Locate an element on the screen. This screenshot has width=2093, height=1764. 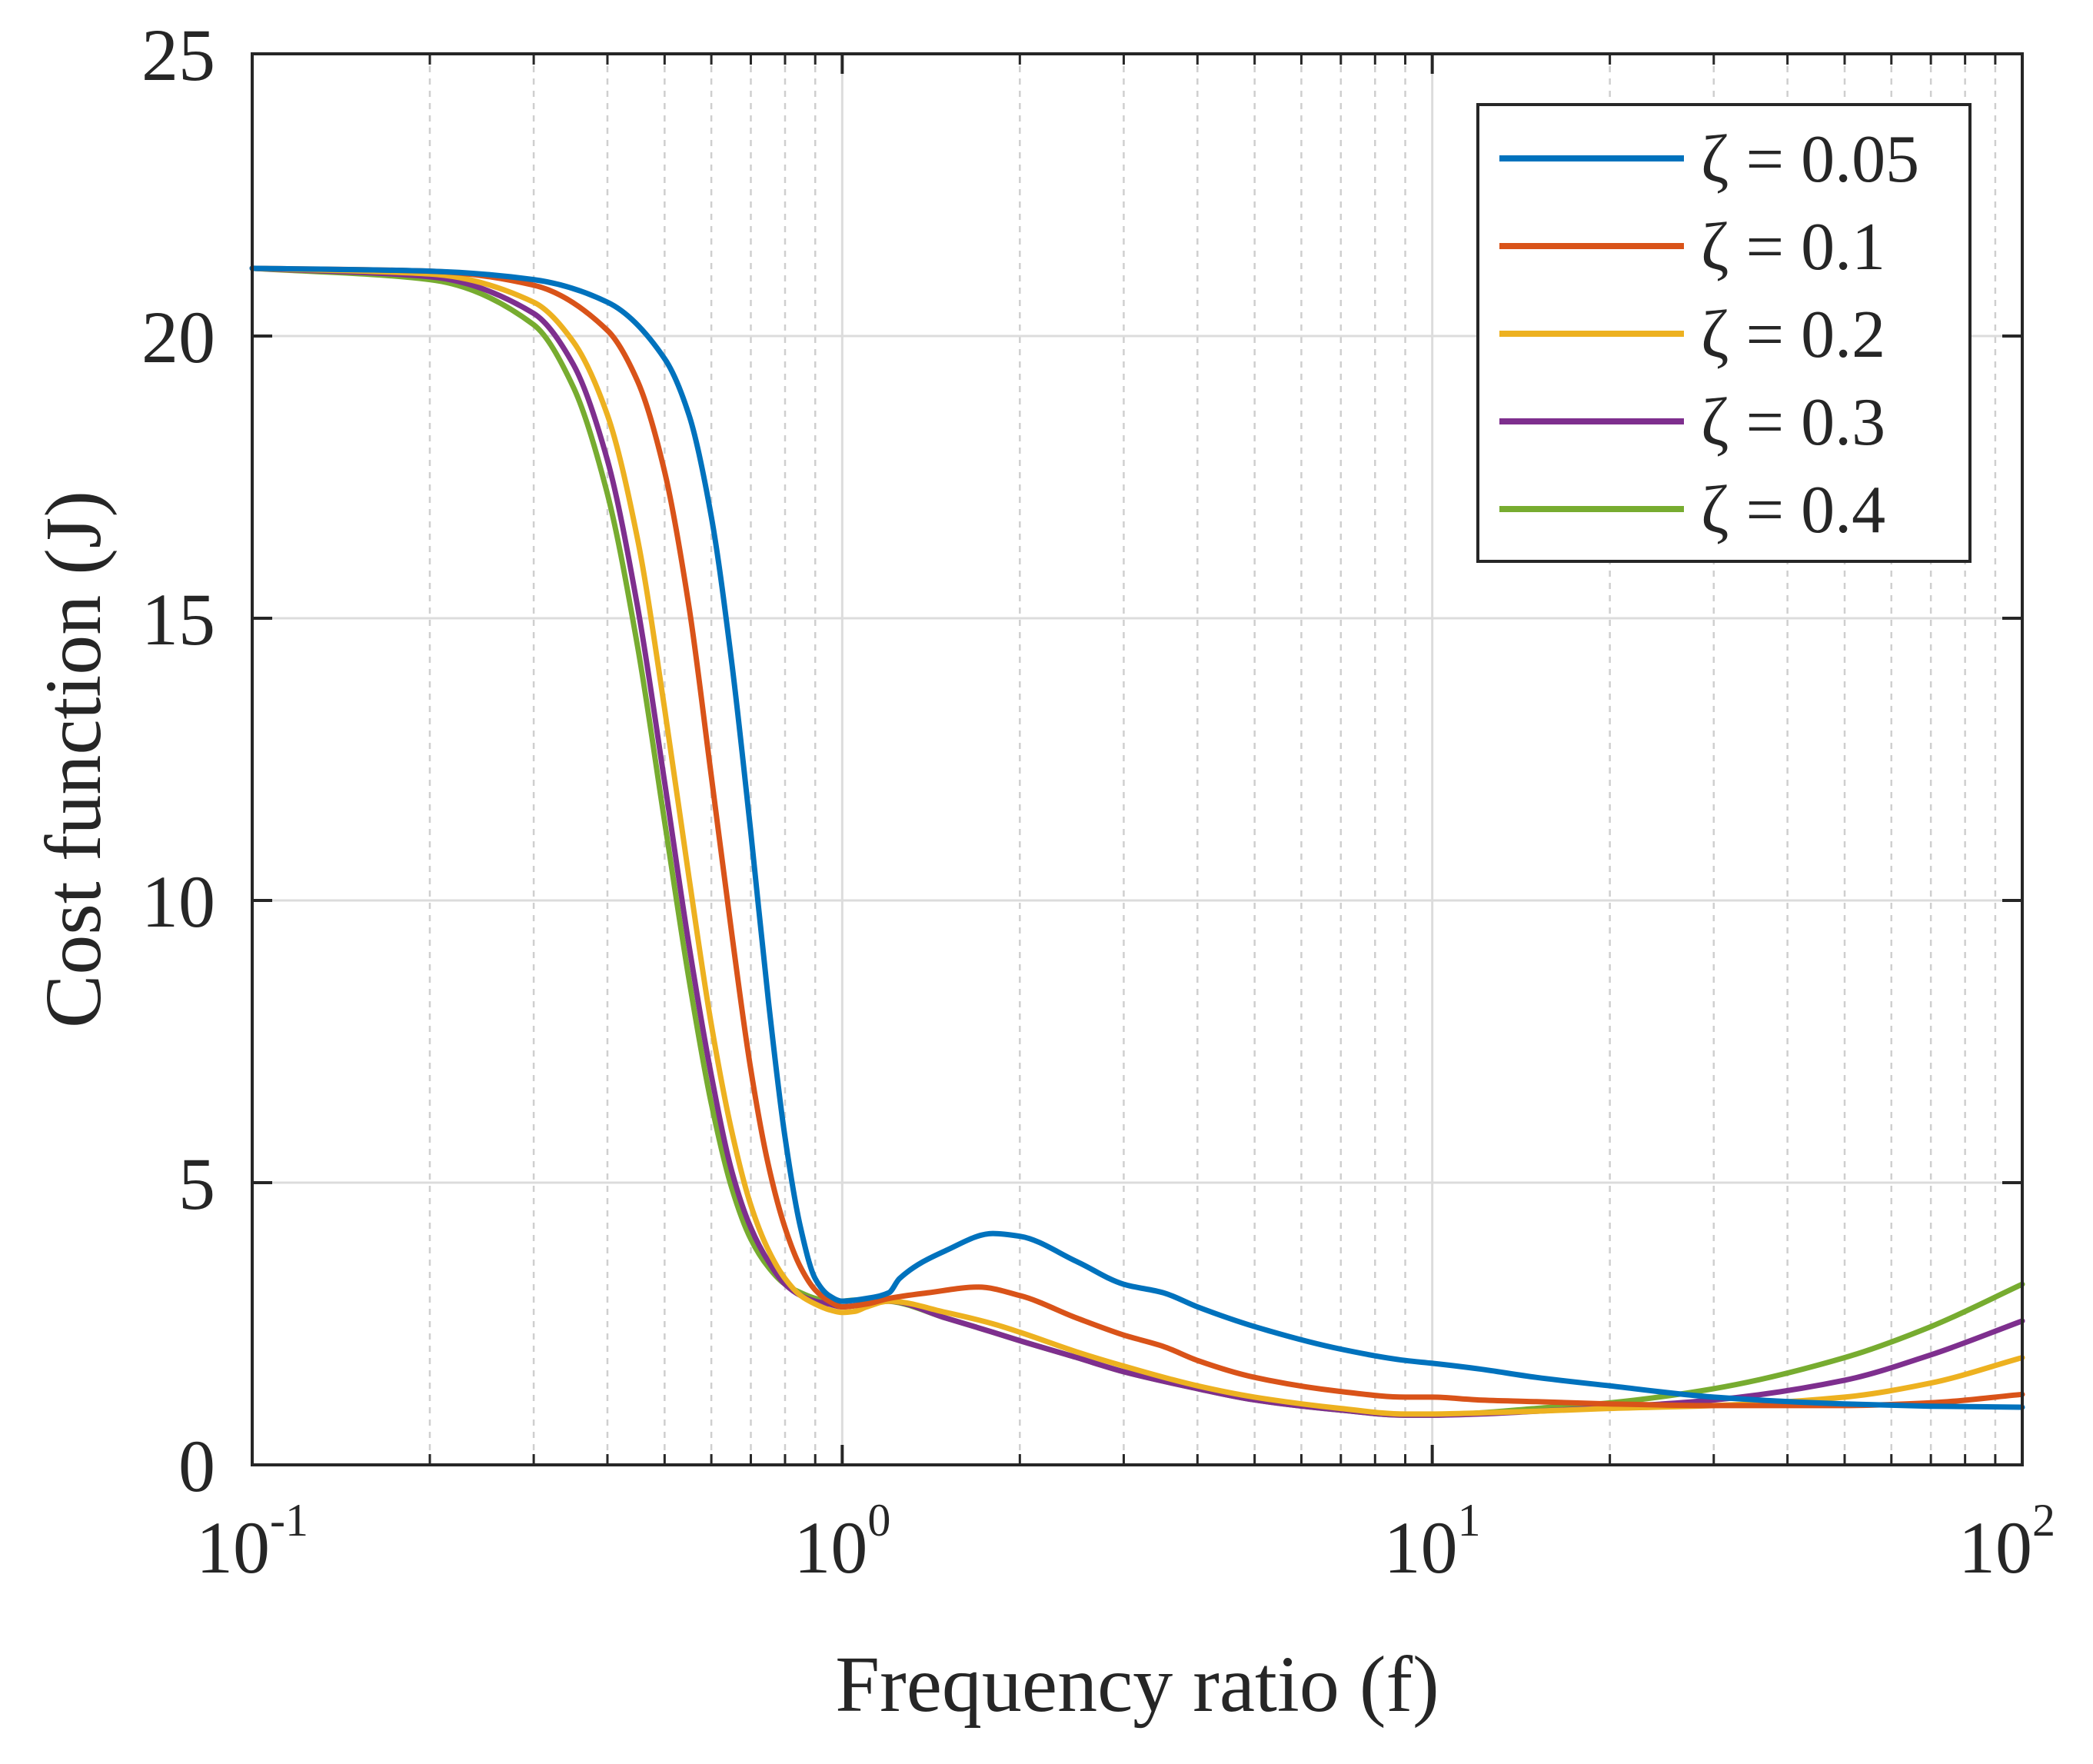
legend-label: ζ = 0.05 is located at coordinates (1810, 159).